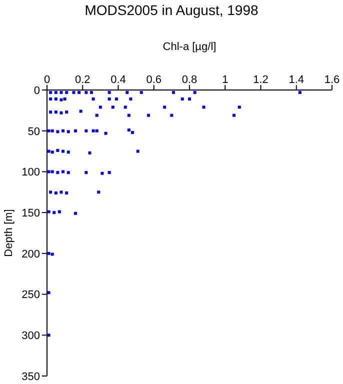 The image size is (343, 384). Describe the element at coordinates (332, 80) in the screenshot. I see `x-tick-label: 1.6` at that location.